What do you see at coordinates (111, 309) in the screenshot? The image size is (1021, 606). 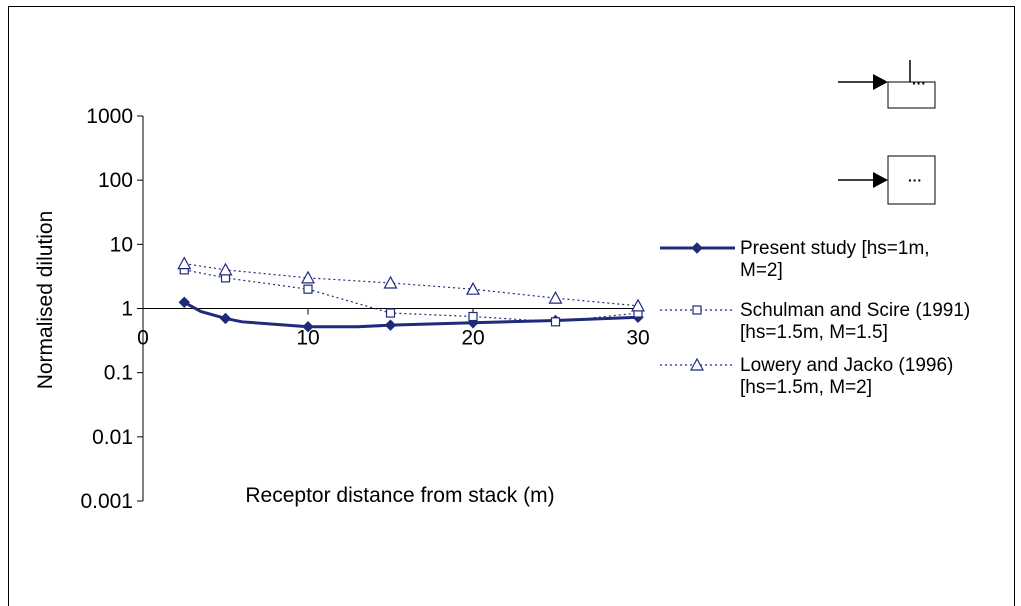 I see `y-ticks: 1000 100 10 1 0.1 0.01 0.001` at bounding box center [111, 309].